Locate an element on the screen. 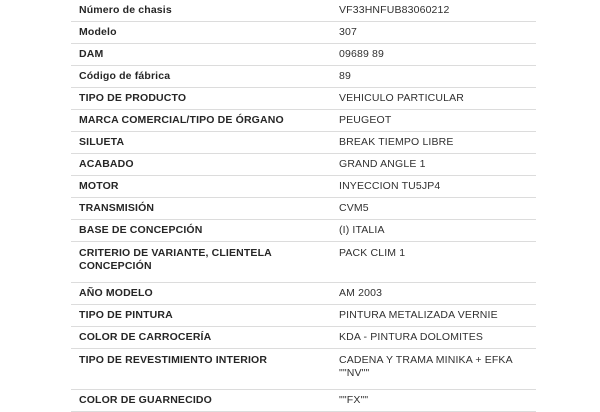  spec-label-text: Número de chasis is located at coordinates (125, 10).